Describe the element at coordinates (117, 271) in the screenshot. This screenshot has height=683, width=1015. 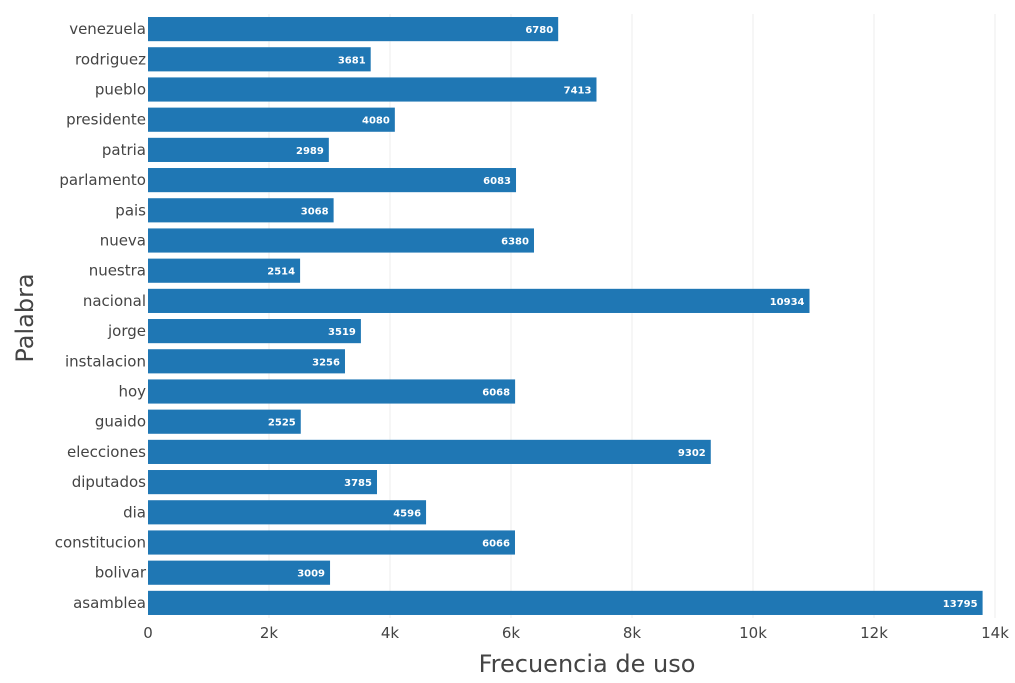
I see `category-label-nuestra: nuestra` at that location.